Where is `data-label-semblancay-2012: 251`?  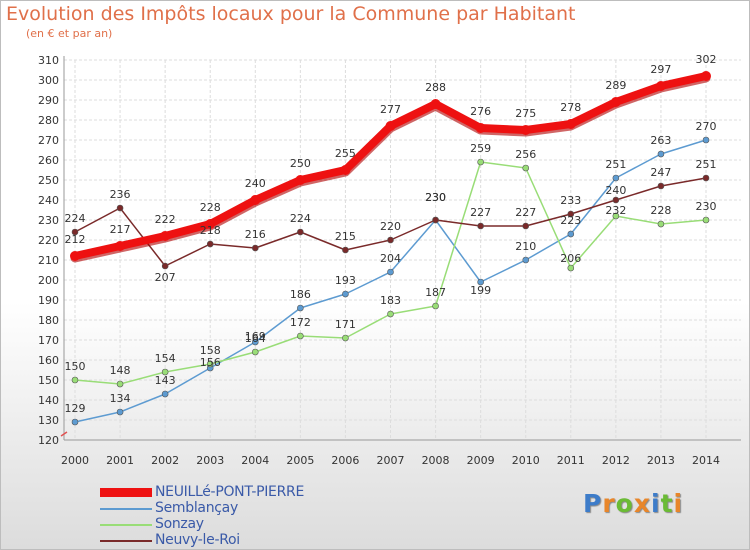 data-label-semblancay-2012: 251 is located at coordinates (615, 164).